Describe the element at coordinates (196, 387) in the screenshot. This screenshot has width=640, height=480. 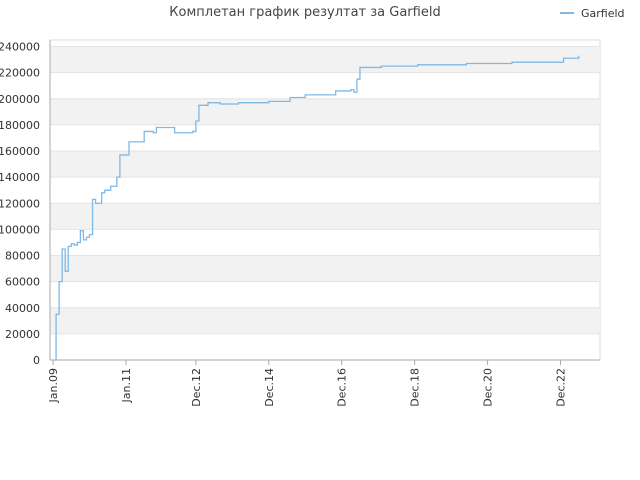
I see `x-tick-label: Dec.12` at that location.